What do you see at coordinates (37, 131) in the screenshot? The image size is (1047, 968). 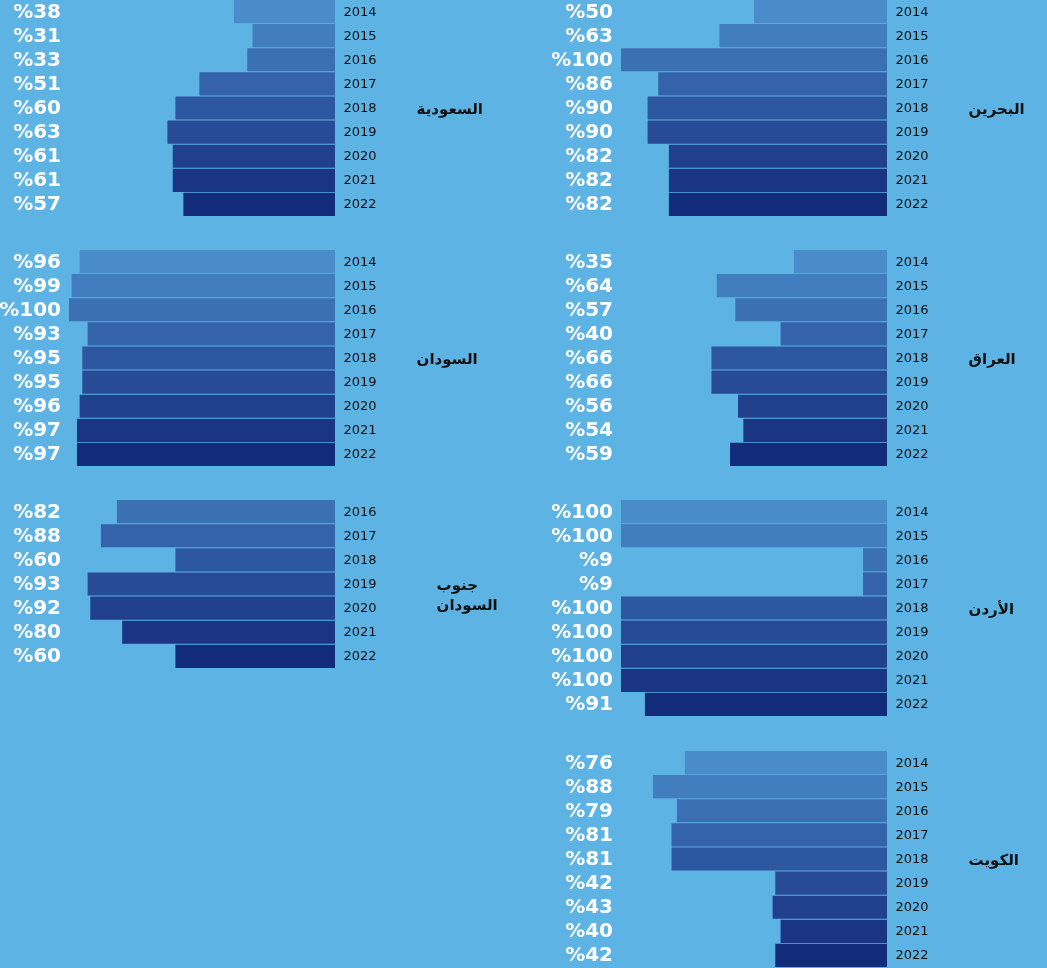 I see `data-label: %63` at bounding box center [37, 131].